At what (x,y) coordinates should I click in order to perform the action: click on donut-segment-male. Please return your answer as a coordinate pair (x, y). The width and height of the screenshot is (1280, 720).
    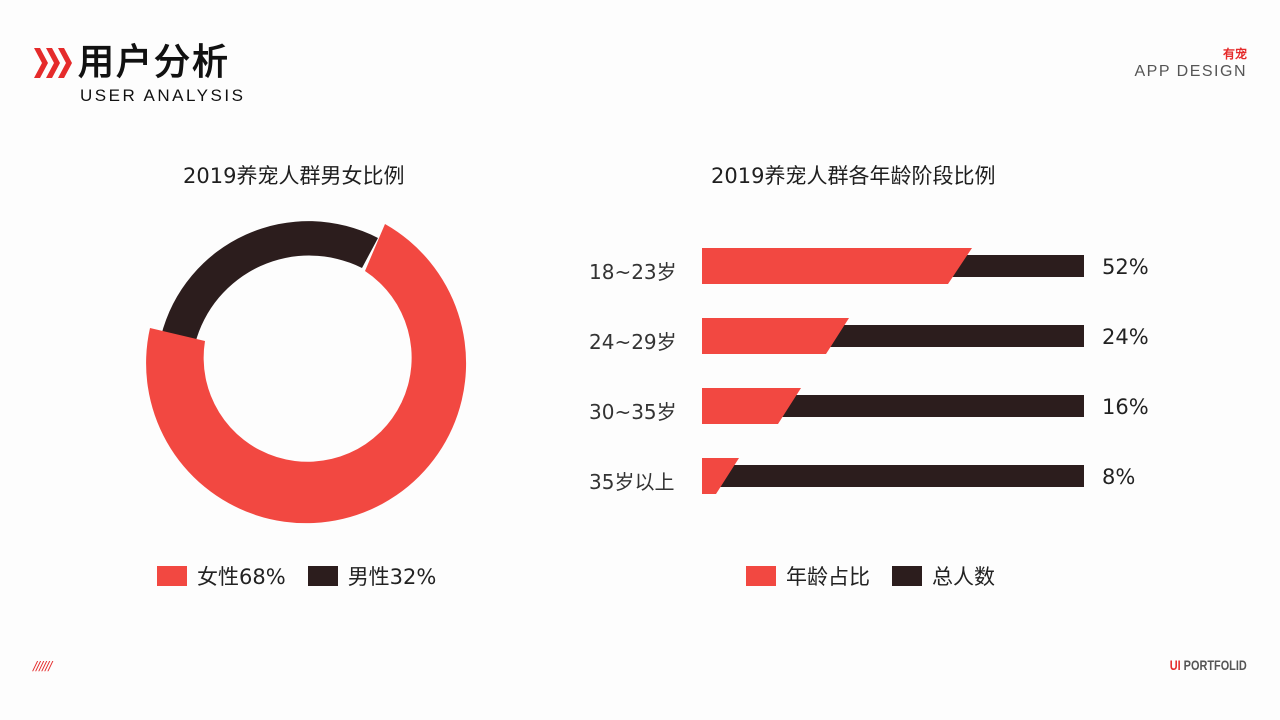
    Looking at the image, I should click on (269, 282).